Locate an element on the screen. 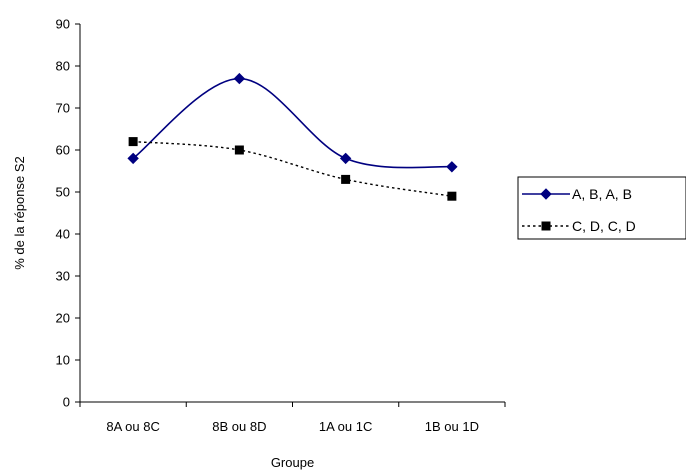 This screenshot has width=686, height=470. y-tick-label: 0 is located at coordinates (66, 402).